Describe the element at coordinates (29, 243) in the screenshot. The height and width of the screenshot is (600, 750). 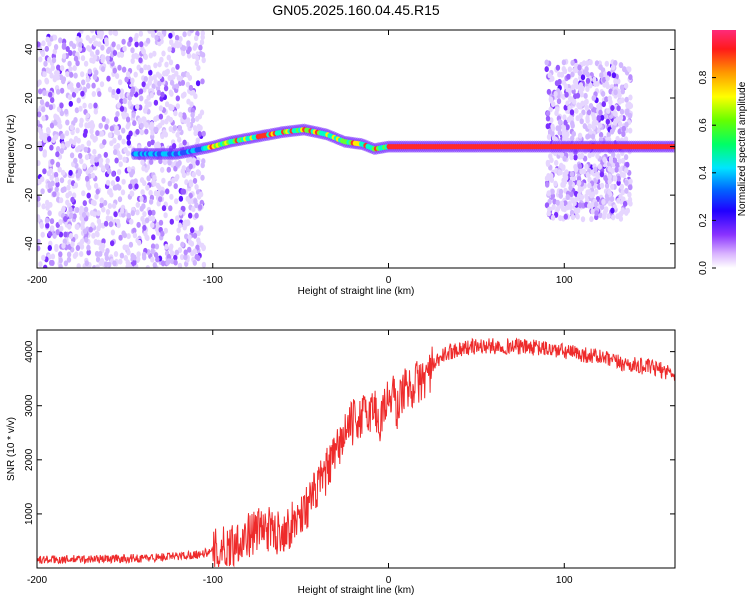
I see `spectrogram-y-tick-label: -40` at that location.